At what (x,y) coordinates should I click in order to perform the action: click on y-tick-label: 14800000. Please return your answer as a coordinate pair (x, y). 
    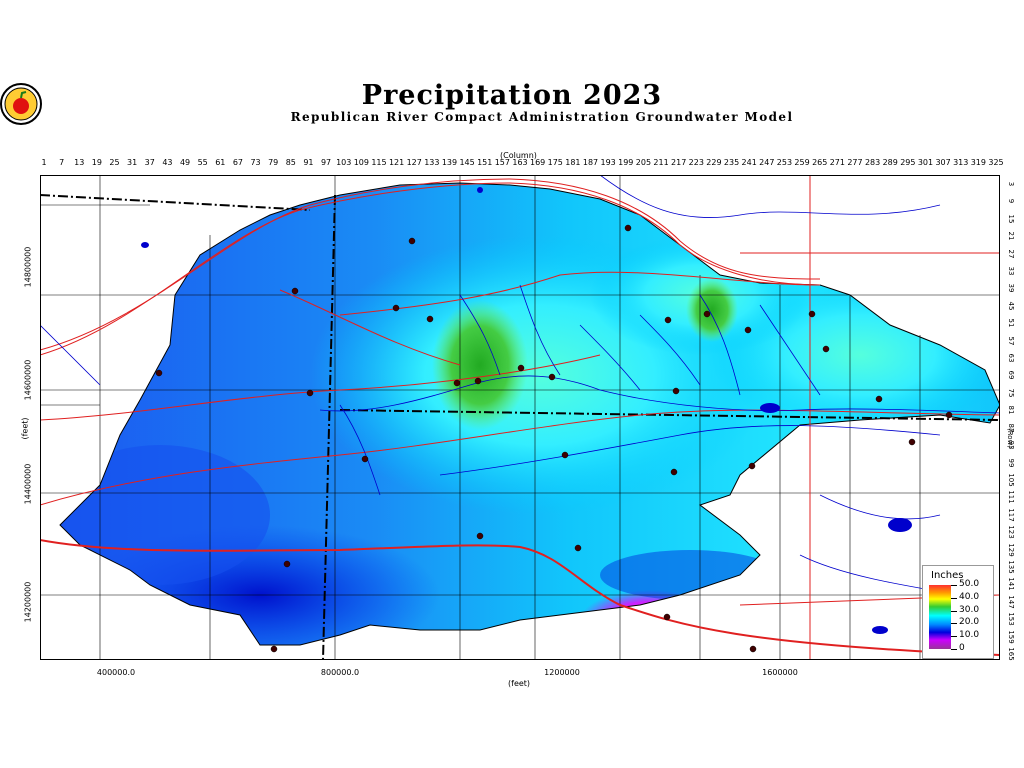
    Looking at the image, I should click on (28, 267).